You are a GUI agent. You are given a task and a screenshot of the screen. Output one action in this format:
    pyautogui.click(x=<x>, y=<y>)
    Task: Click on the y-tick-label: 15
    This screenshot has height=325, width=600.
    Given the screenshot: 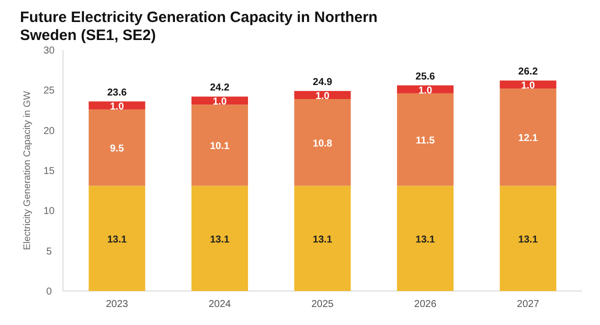 What is the action you would take?
    pyautogui.click(x=49, y=171)
    